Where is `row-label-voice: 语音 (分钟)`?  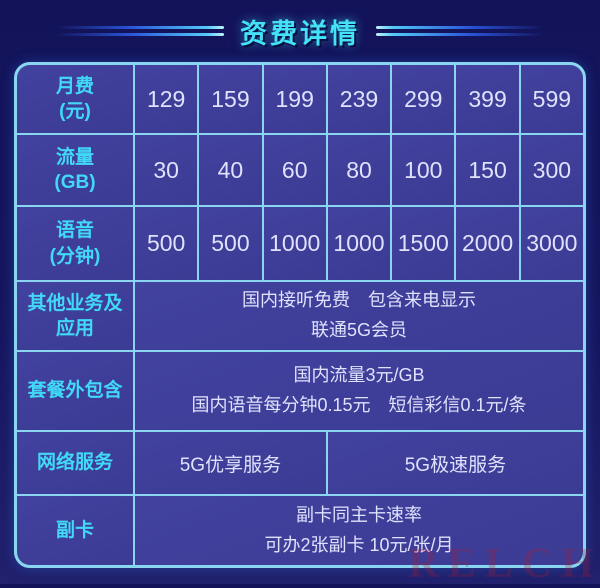 row-label-voice: 语音 (分钟) is located at coordinates (75, 243).